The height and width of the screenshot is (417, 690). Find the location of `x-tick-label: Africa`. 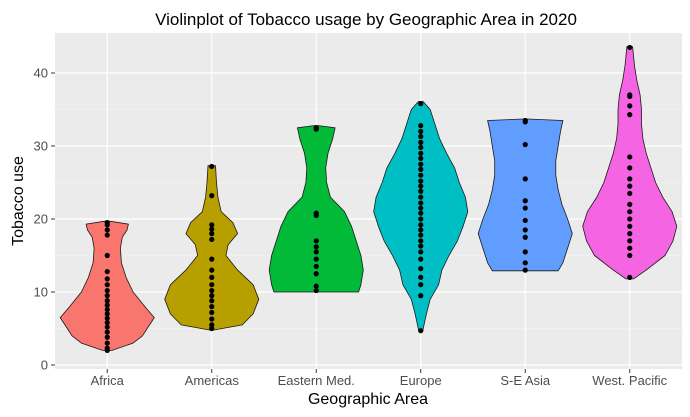

x-tick-label: Africa is located at coordinates (108, 380).